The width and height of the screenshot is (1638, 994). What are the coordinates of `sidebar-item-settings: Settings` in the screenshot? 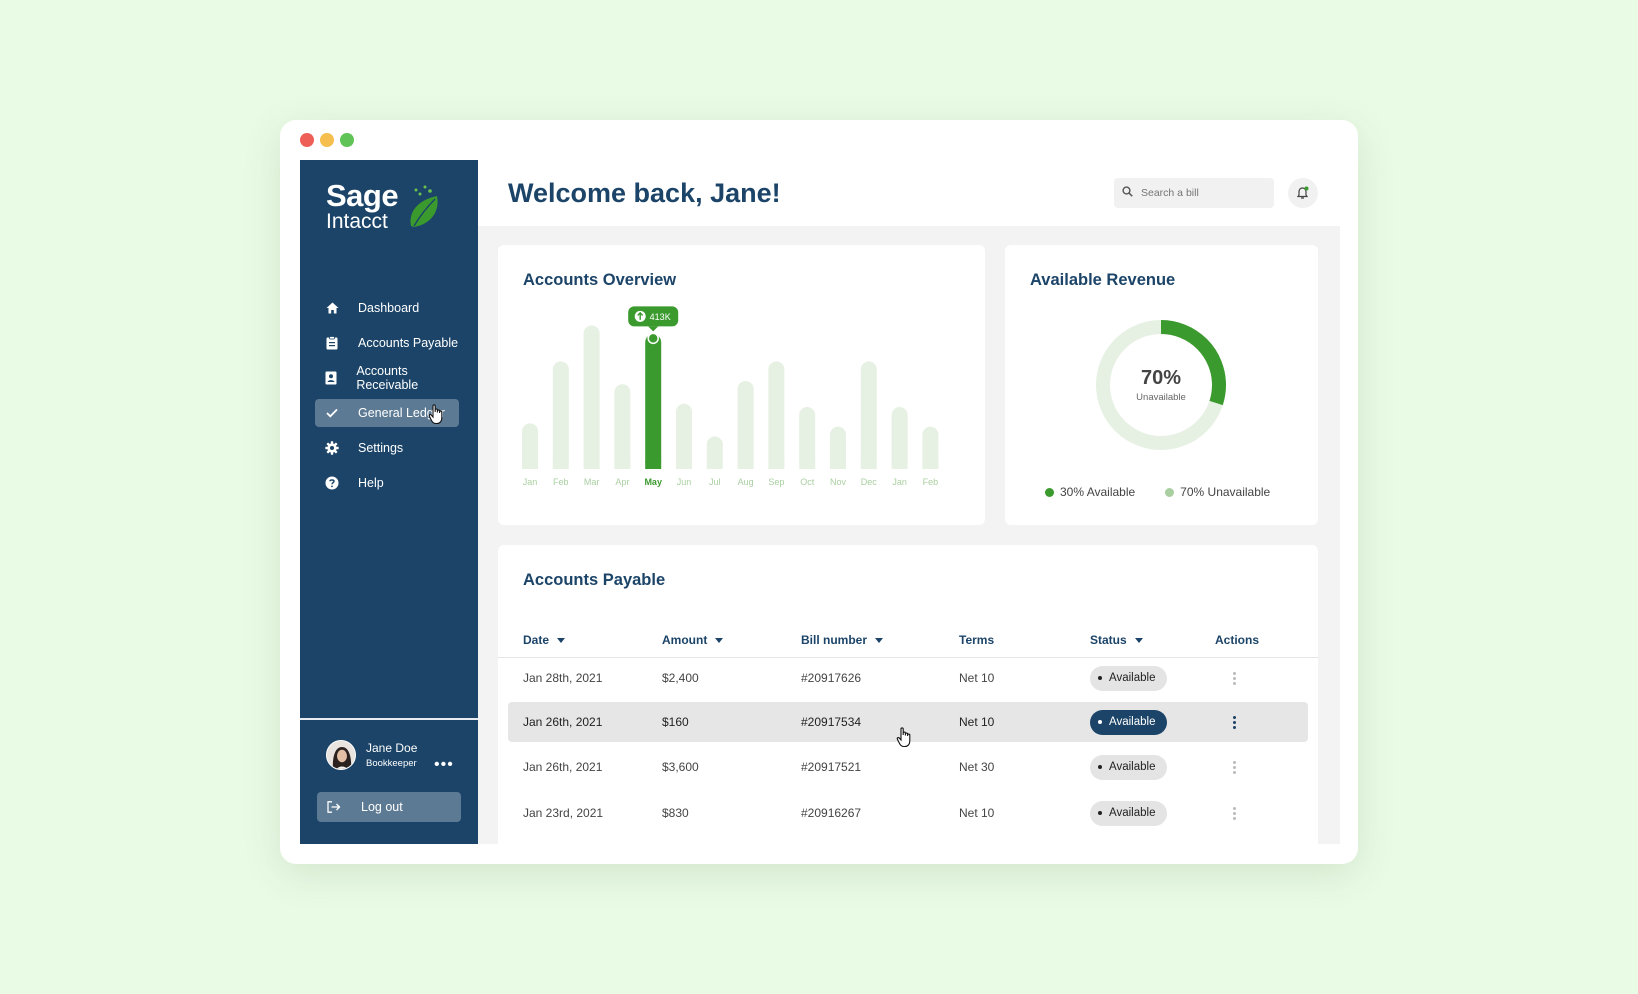 It's located at (387, 448).